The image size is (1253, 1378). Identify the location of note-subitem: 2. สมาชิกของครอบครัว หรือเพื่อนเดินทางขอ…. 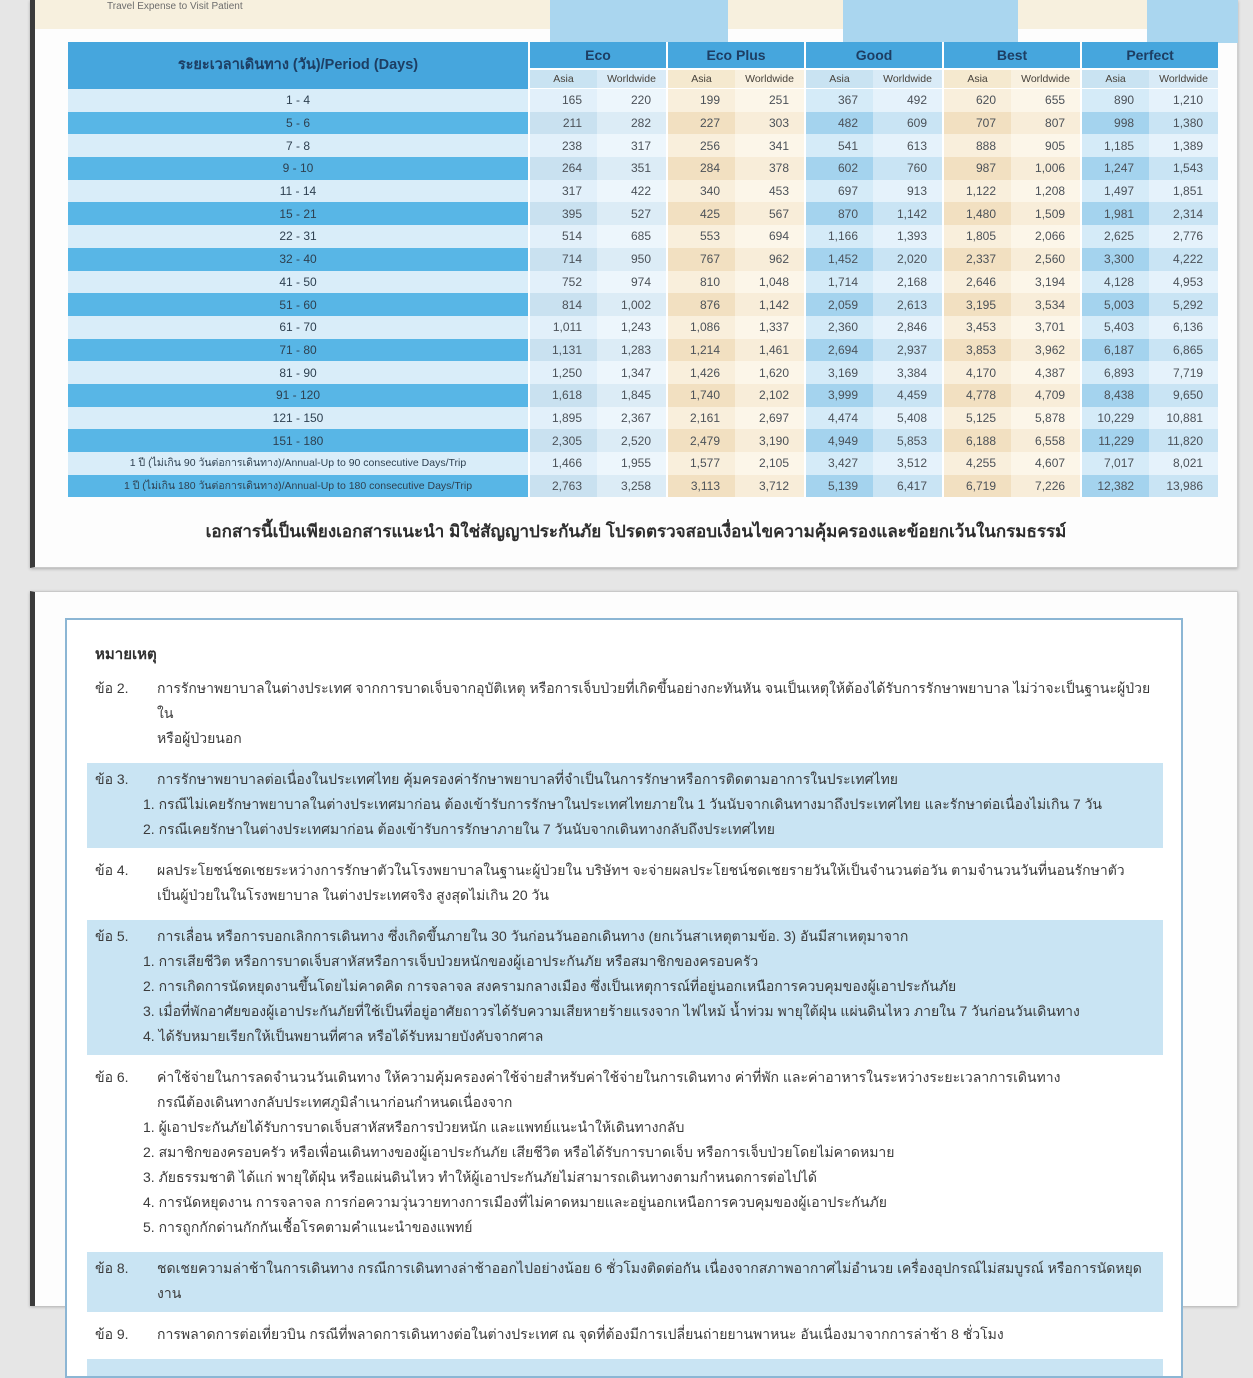
(519, 1152).